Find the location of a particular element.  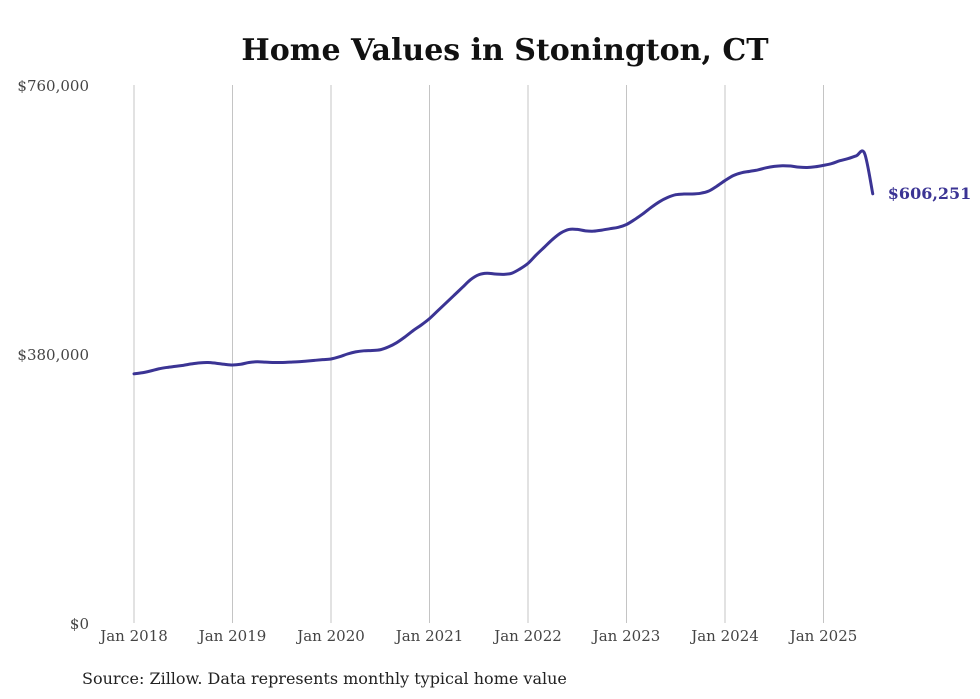

y-tick-label: $380,000 is located at coordinates (53, 355).